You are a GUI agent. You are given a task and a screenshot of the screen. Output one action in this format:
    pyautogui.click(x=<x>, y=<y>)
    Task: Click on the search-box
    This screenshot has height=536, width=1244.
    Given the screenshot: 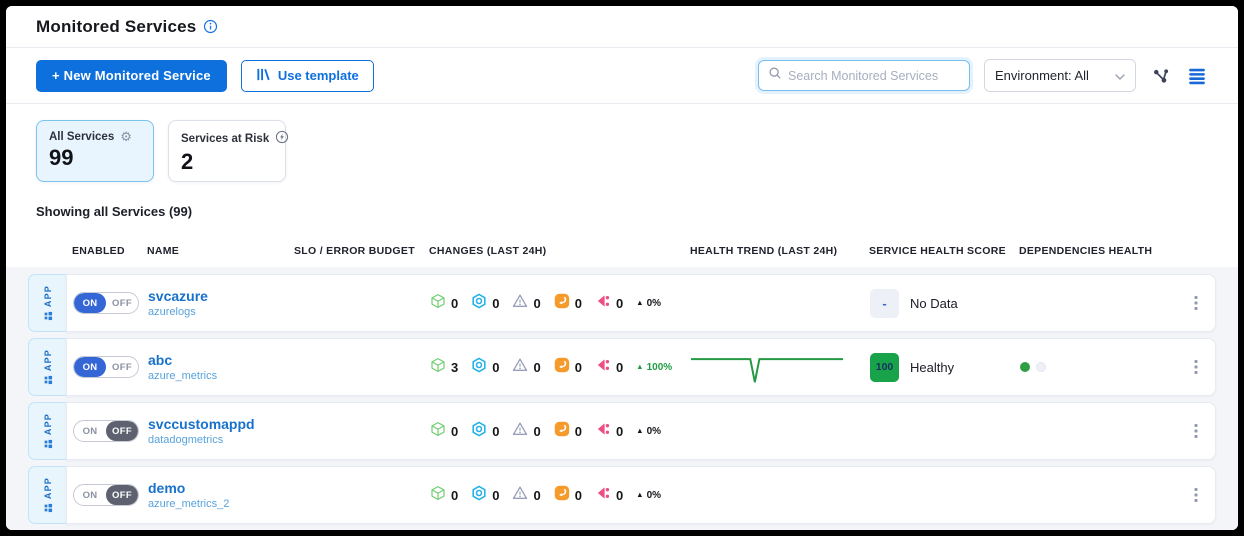 What is the action you would take?
    pyautogui.click(x=864, y=75)
    